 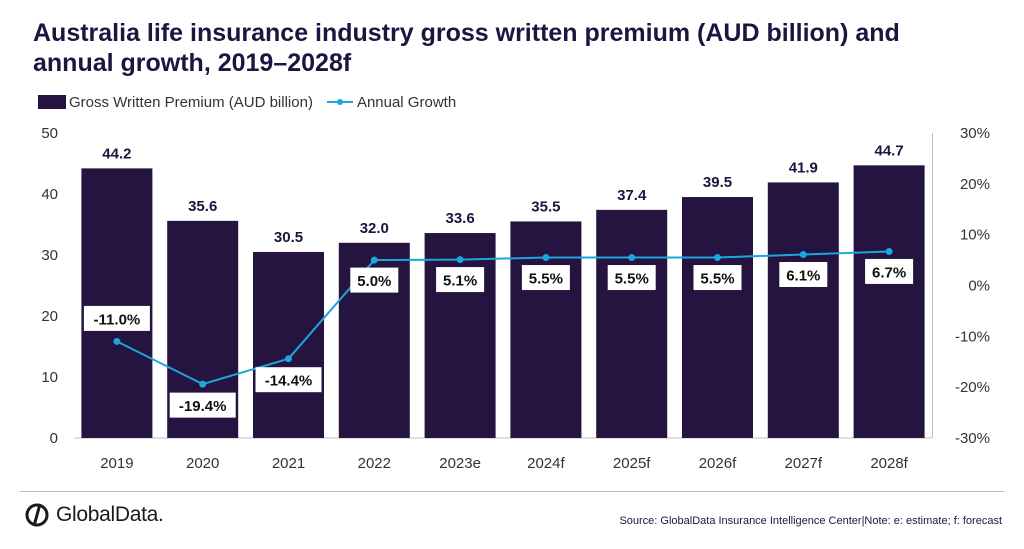 What do you see at coordinates (191, 102) in the screenshot?
I see `legend-label-gwp: Gross Written Premium (AUD billion)` at bounding box center [191, 102].